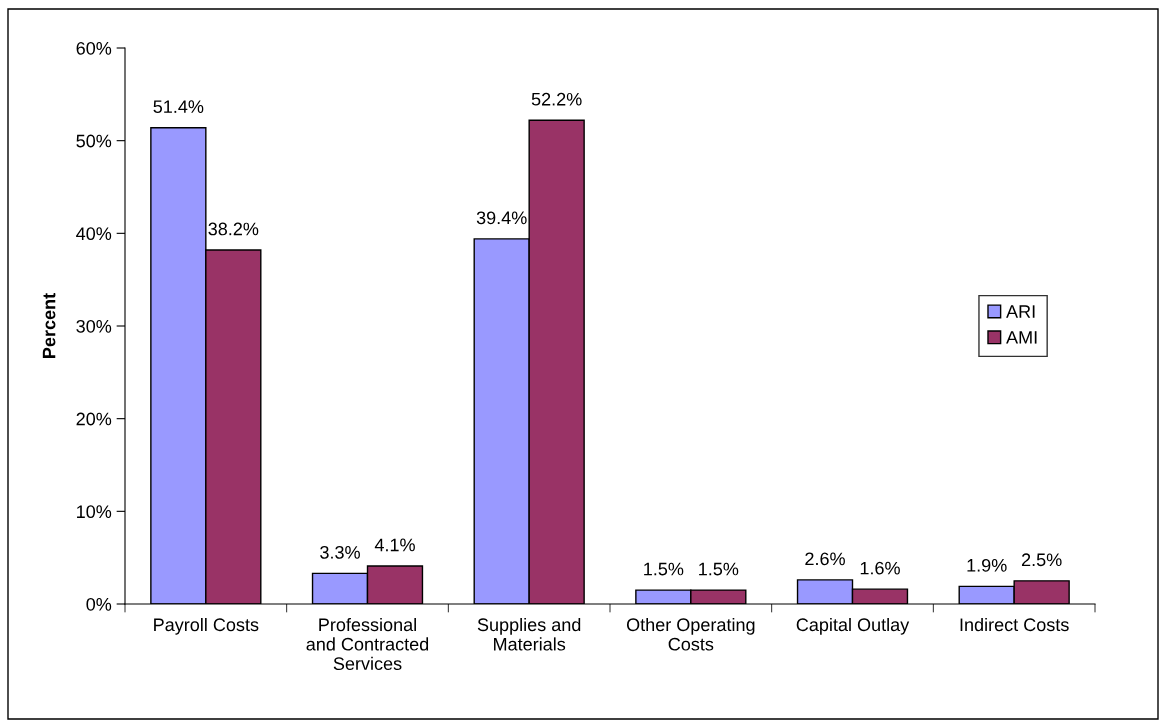  I want to click on y-tick-label: 50%, so click(94, 141).